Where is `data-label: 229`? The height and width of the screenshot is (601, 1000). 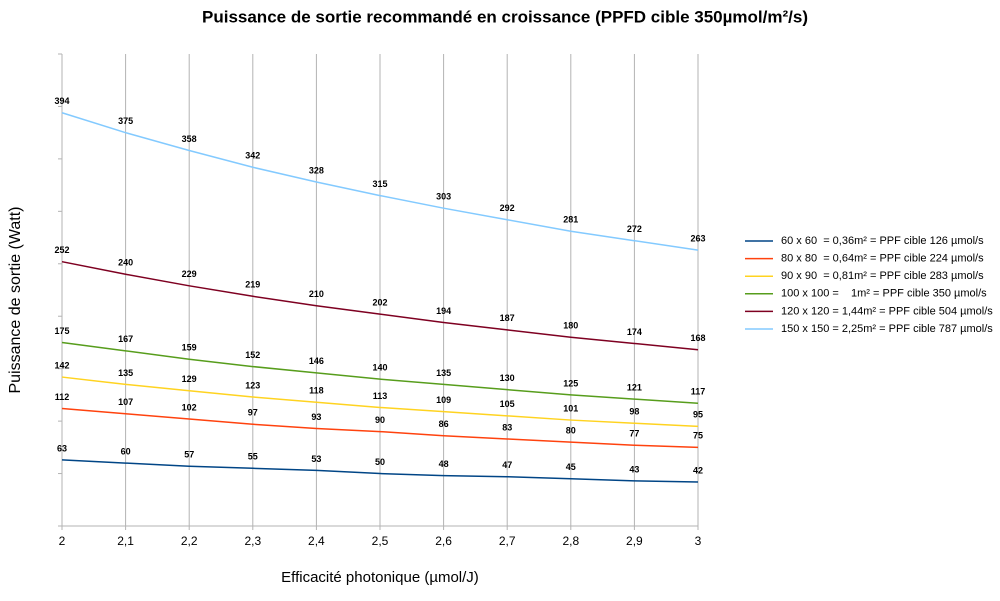 data-label: 229 is located at coordinates (189, 274).